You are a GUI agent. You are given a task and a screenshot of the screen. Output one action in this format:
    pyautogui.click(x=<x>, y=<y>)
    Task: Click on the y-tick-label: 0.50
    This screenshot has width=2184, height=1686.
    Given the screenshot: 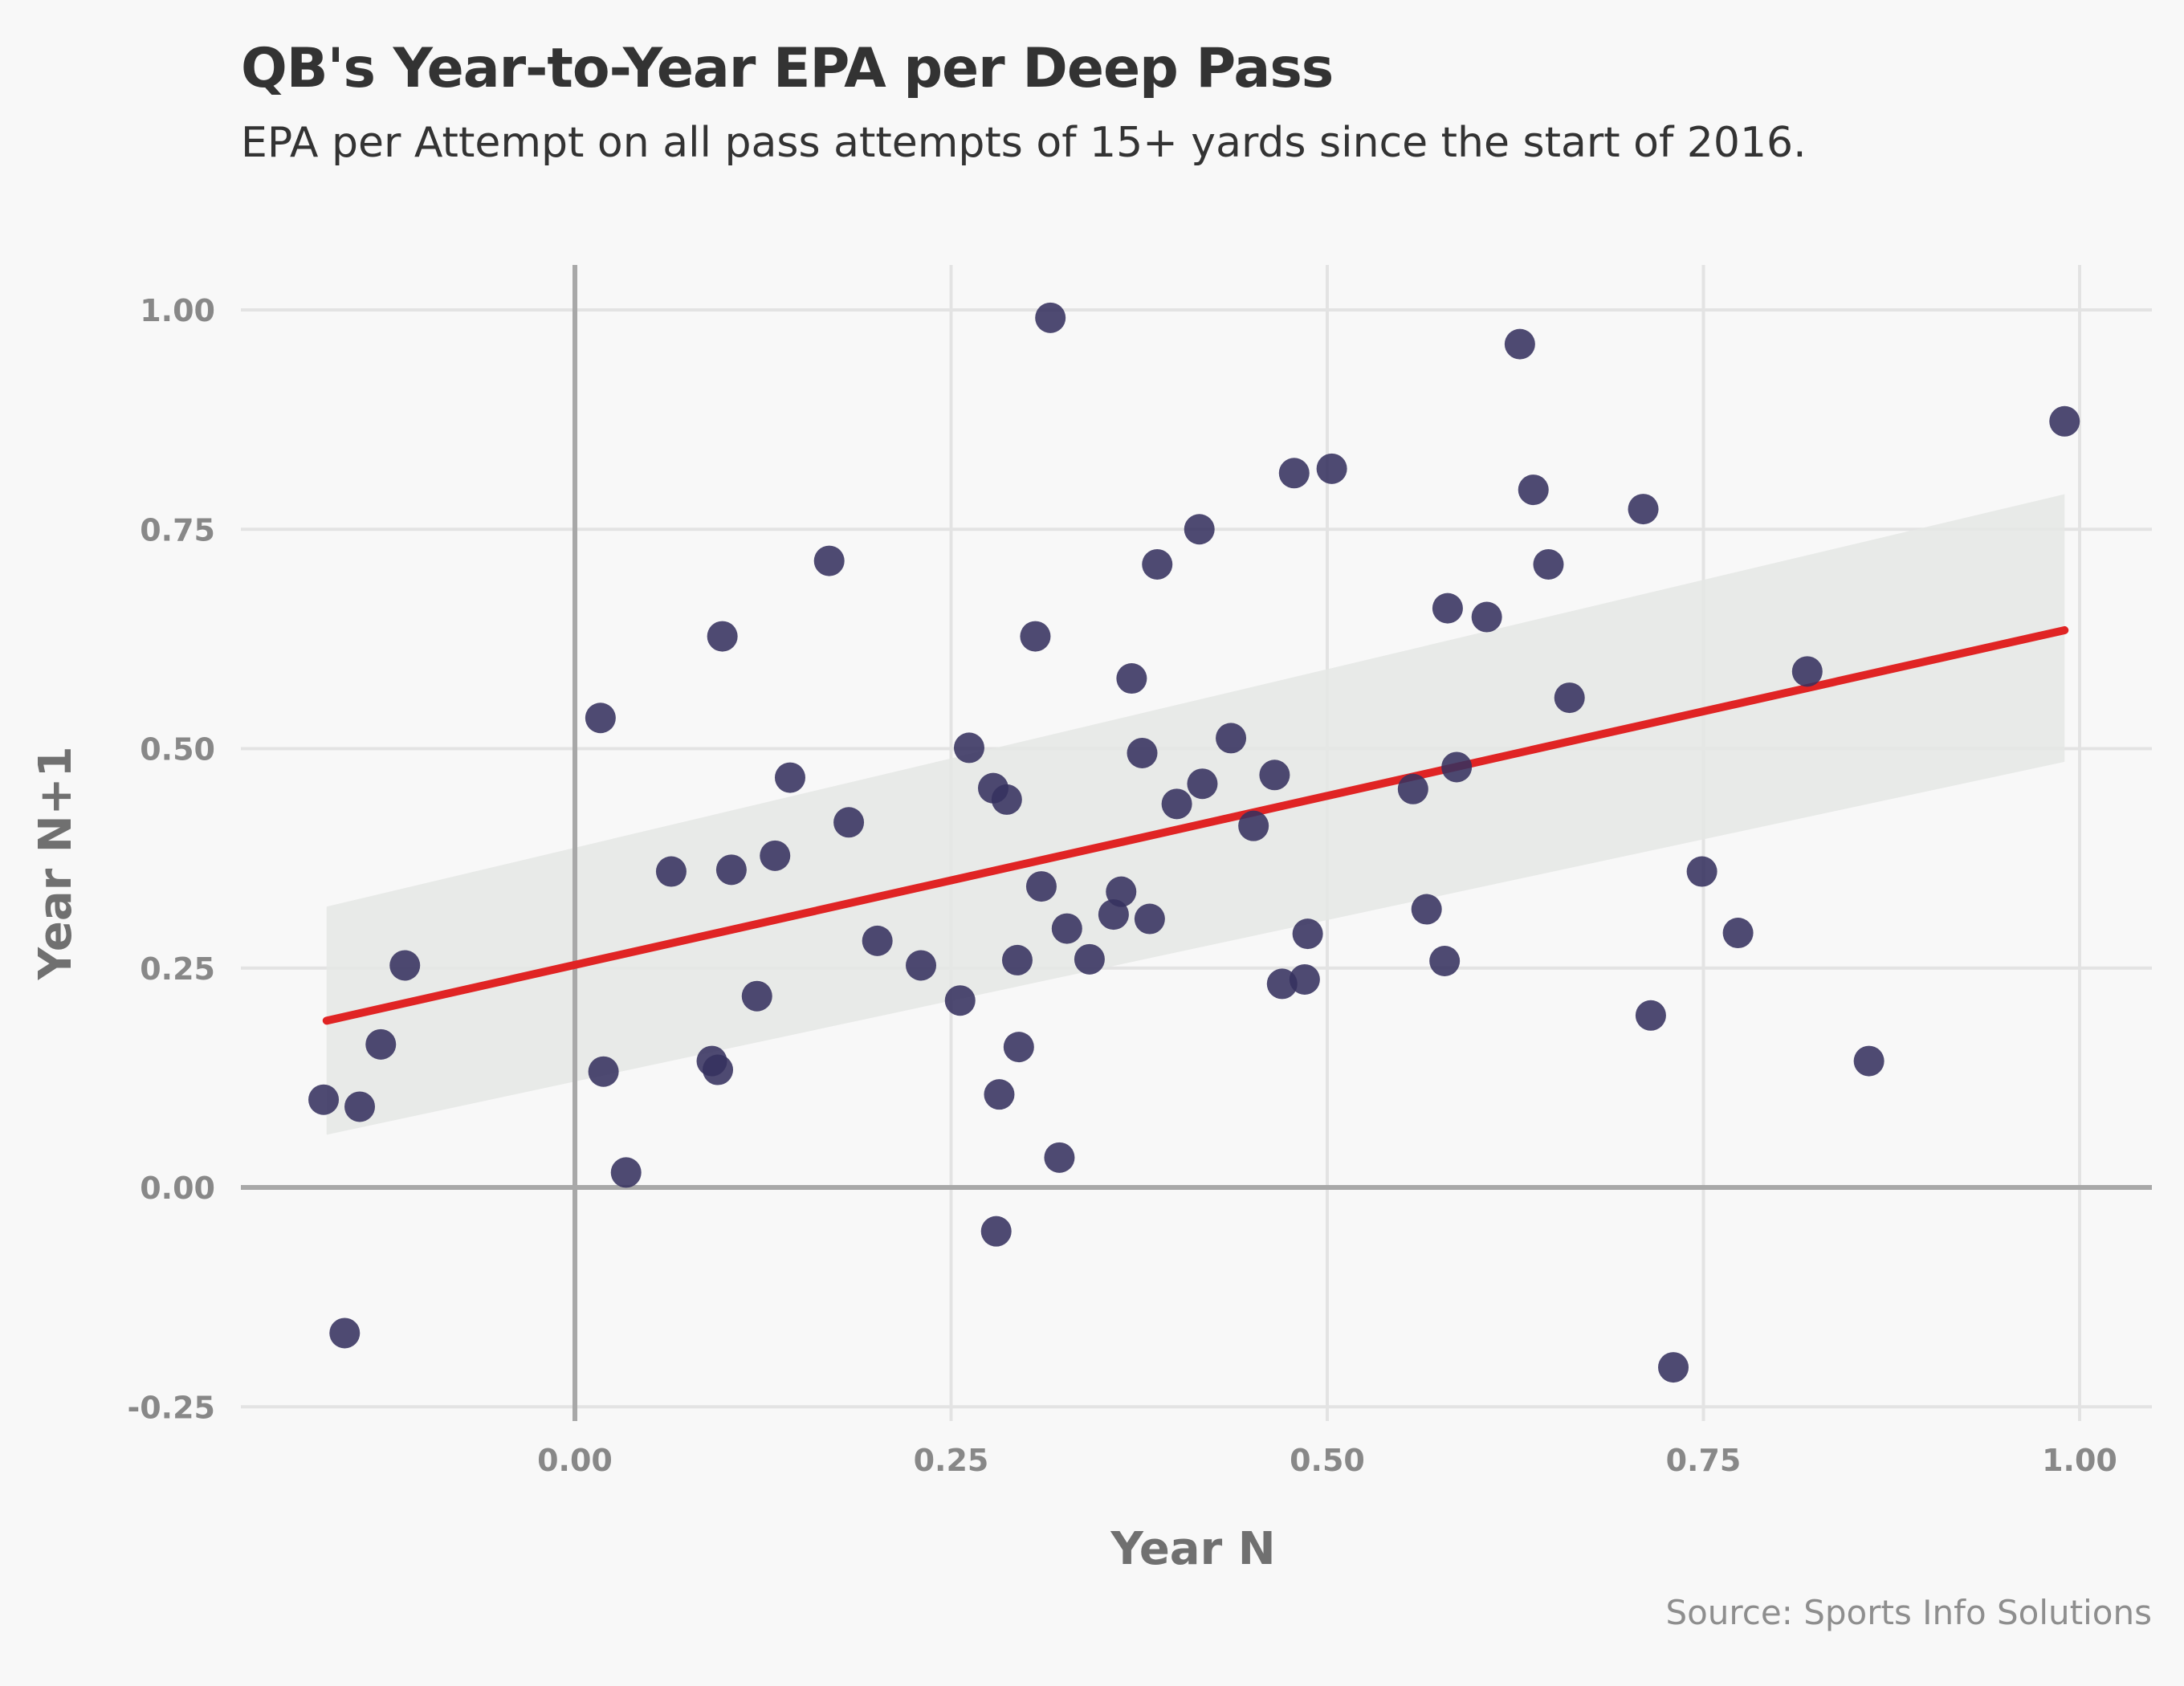 What is the action you would take?
    pyautogui.click(x=177, y=750)
    